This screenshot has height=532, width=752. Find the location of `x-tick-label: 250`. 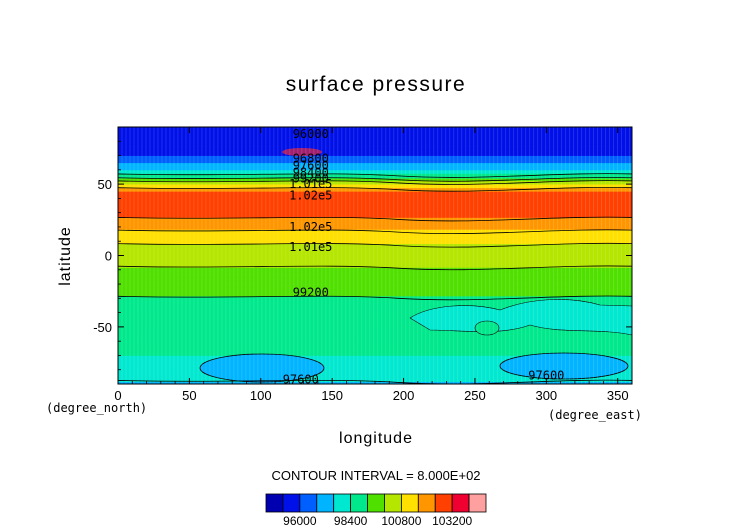

x-tick-label: 250 is located at coordinates (475, 395).